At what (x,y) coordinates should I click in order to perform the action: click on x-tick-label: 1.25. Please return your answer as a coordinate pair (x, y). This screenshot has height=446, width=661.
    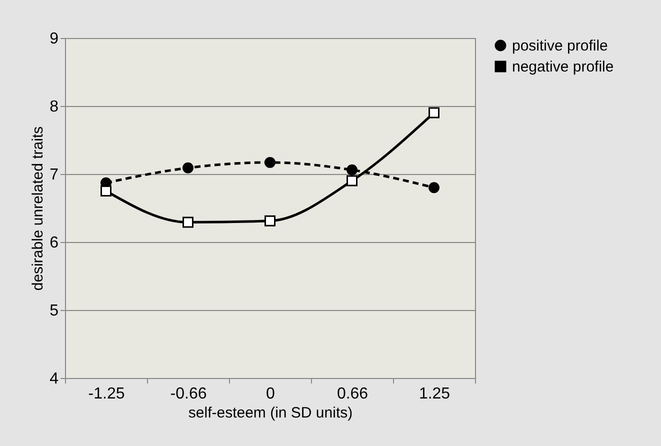
    Looking at the image, I should click on (434, 394).